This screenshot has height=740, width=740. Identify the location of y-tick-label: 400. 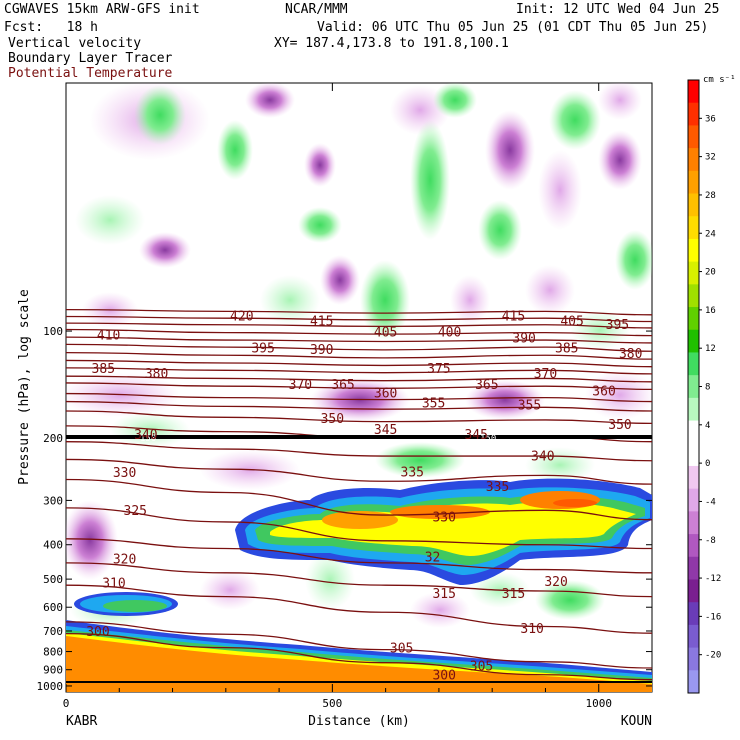
(53, 545).